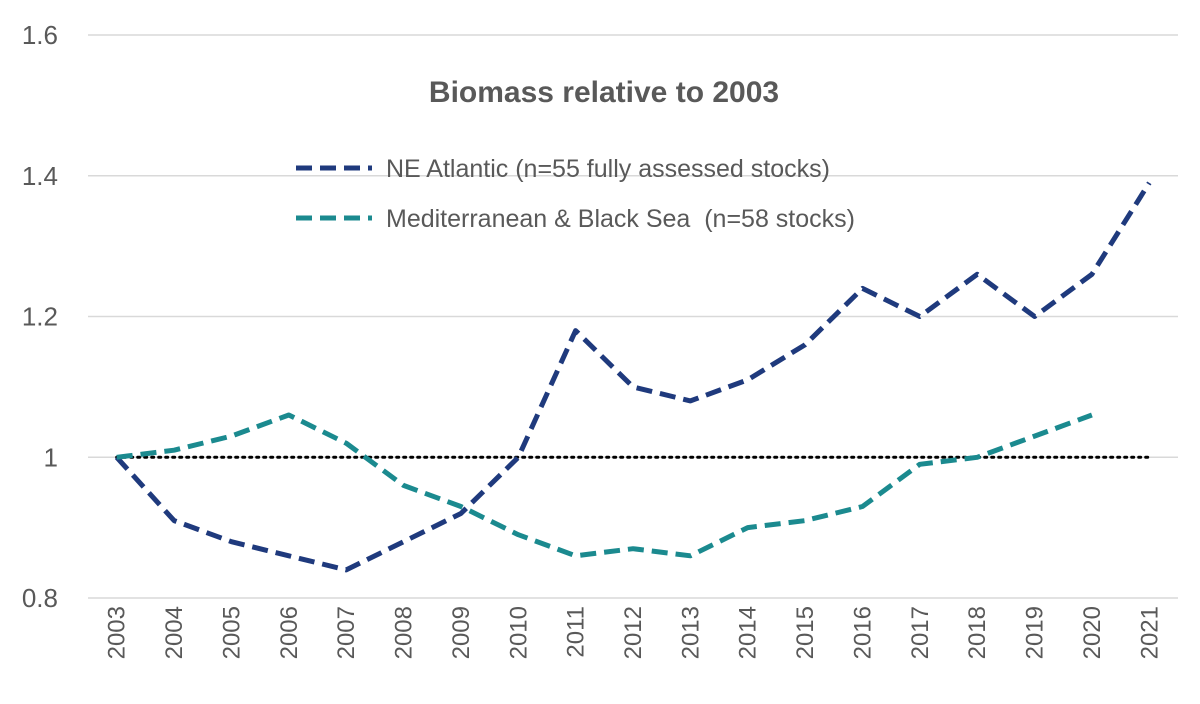 The height and width of the screenshot is (704, 1200). What do you see at coordinates (1149, 632) in the screenshot?
I see `x-tick-label: 2021` at bounding box center [1149, 632].